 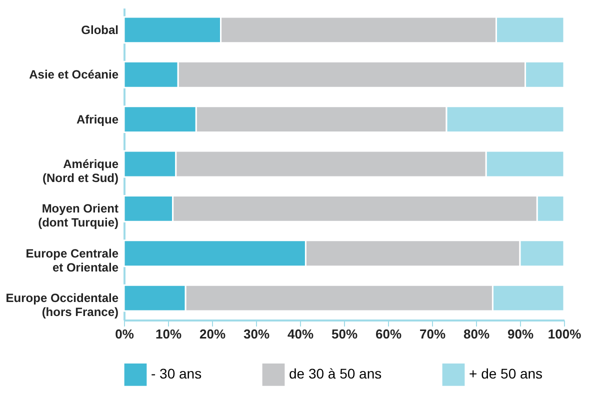 What do you see at coordinates (99, 29) in the screenshot?
I see `y-tick-label: Global` at bounding box center [99, 29].